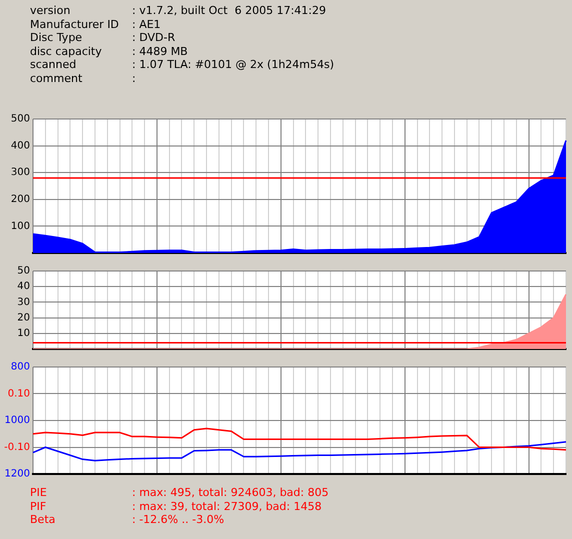 The width and height of the screenshot is (572, 539). What do you see at coordinates (17, 447) in the screenshot?
I see `y-tick-label: -0.10` at bounding box center [17, 447].